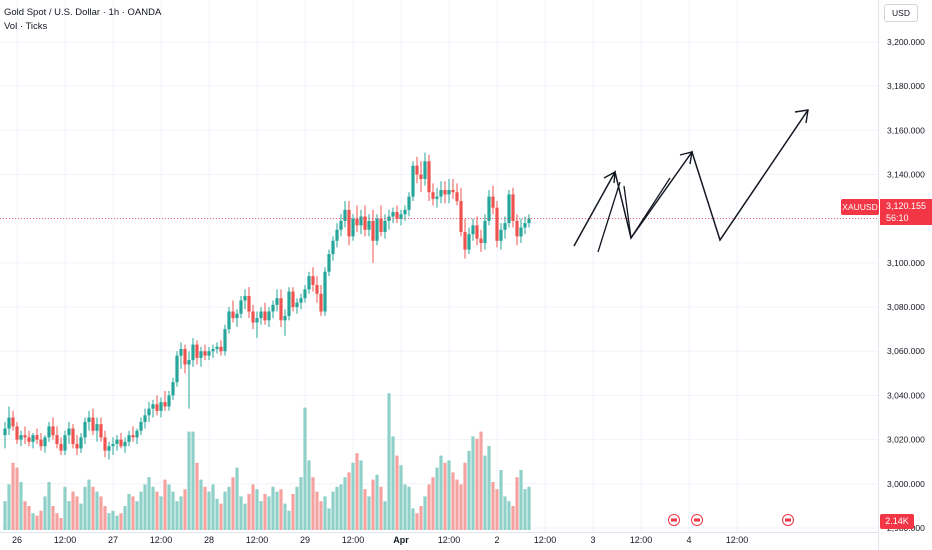  I want to click on price-tick-label: 3,020.000, so click(906, 440).